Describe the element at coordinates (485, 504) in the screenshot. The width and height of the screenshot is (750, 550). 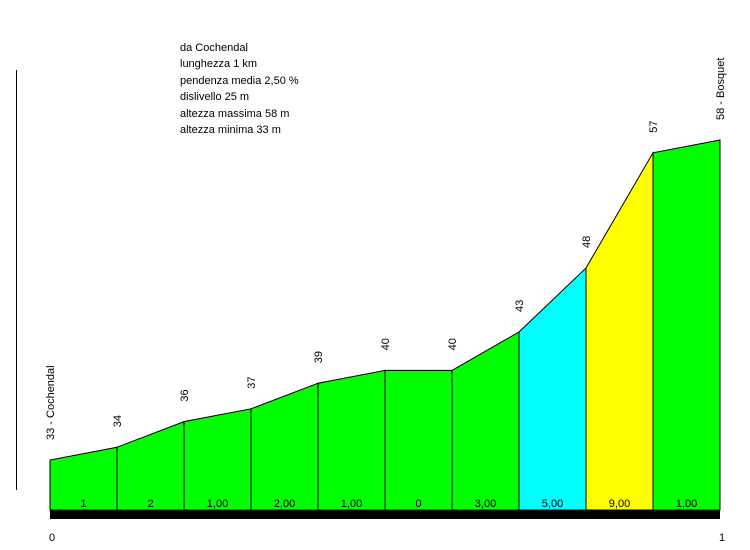
I see `segment-gradient-label: 3,00` at that location.